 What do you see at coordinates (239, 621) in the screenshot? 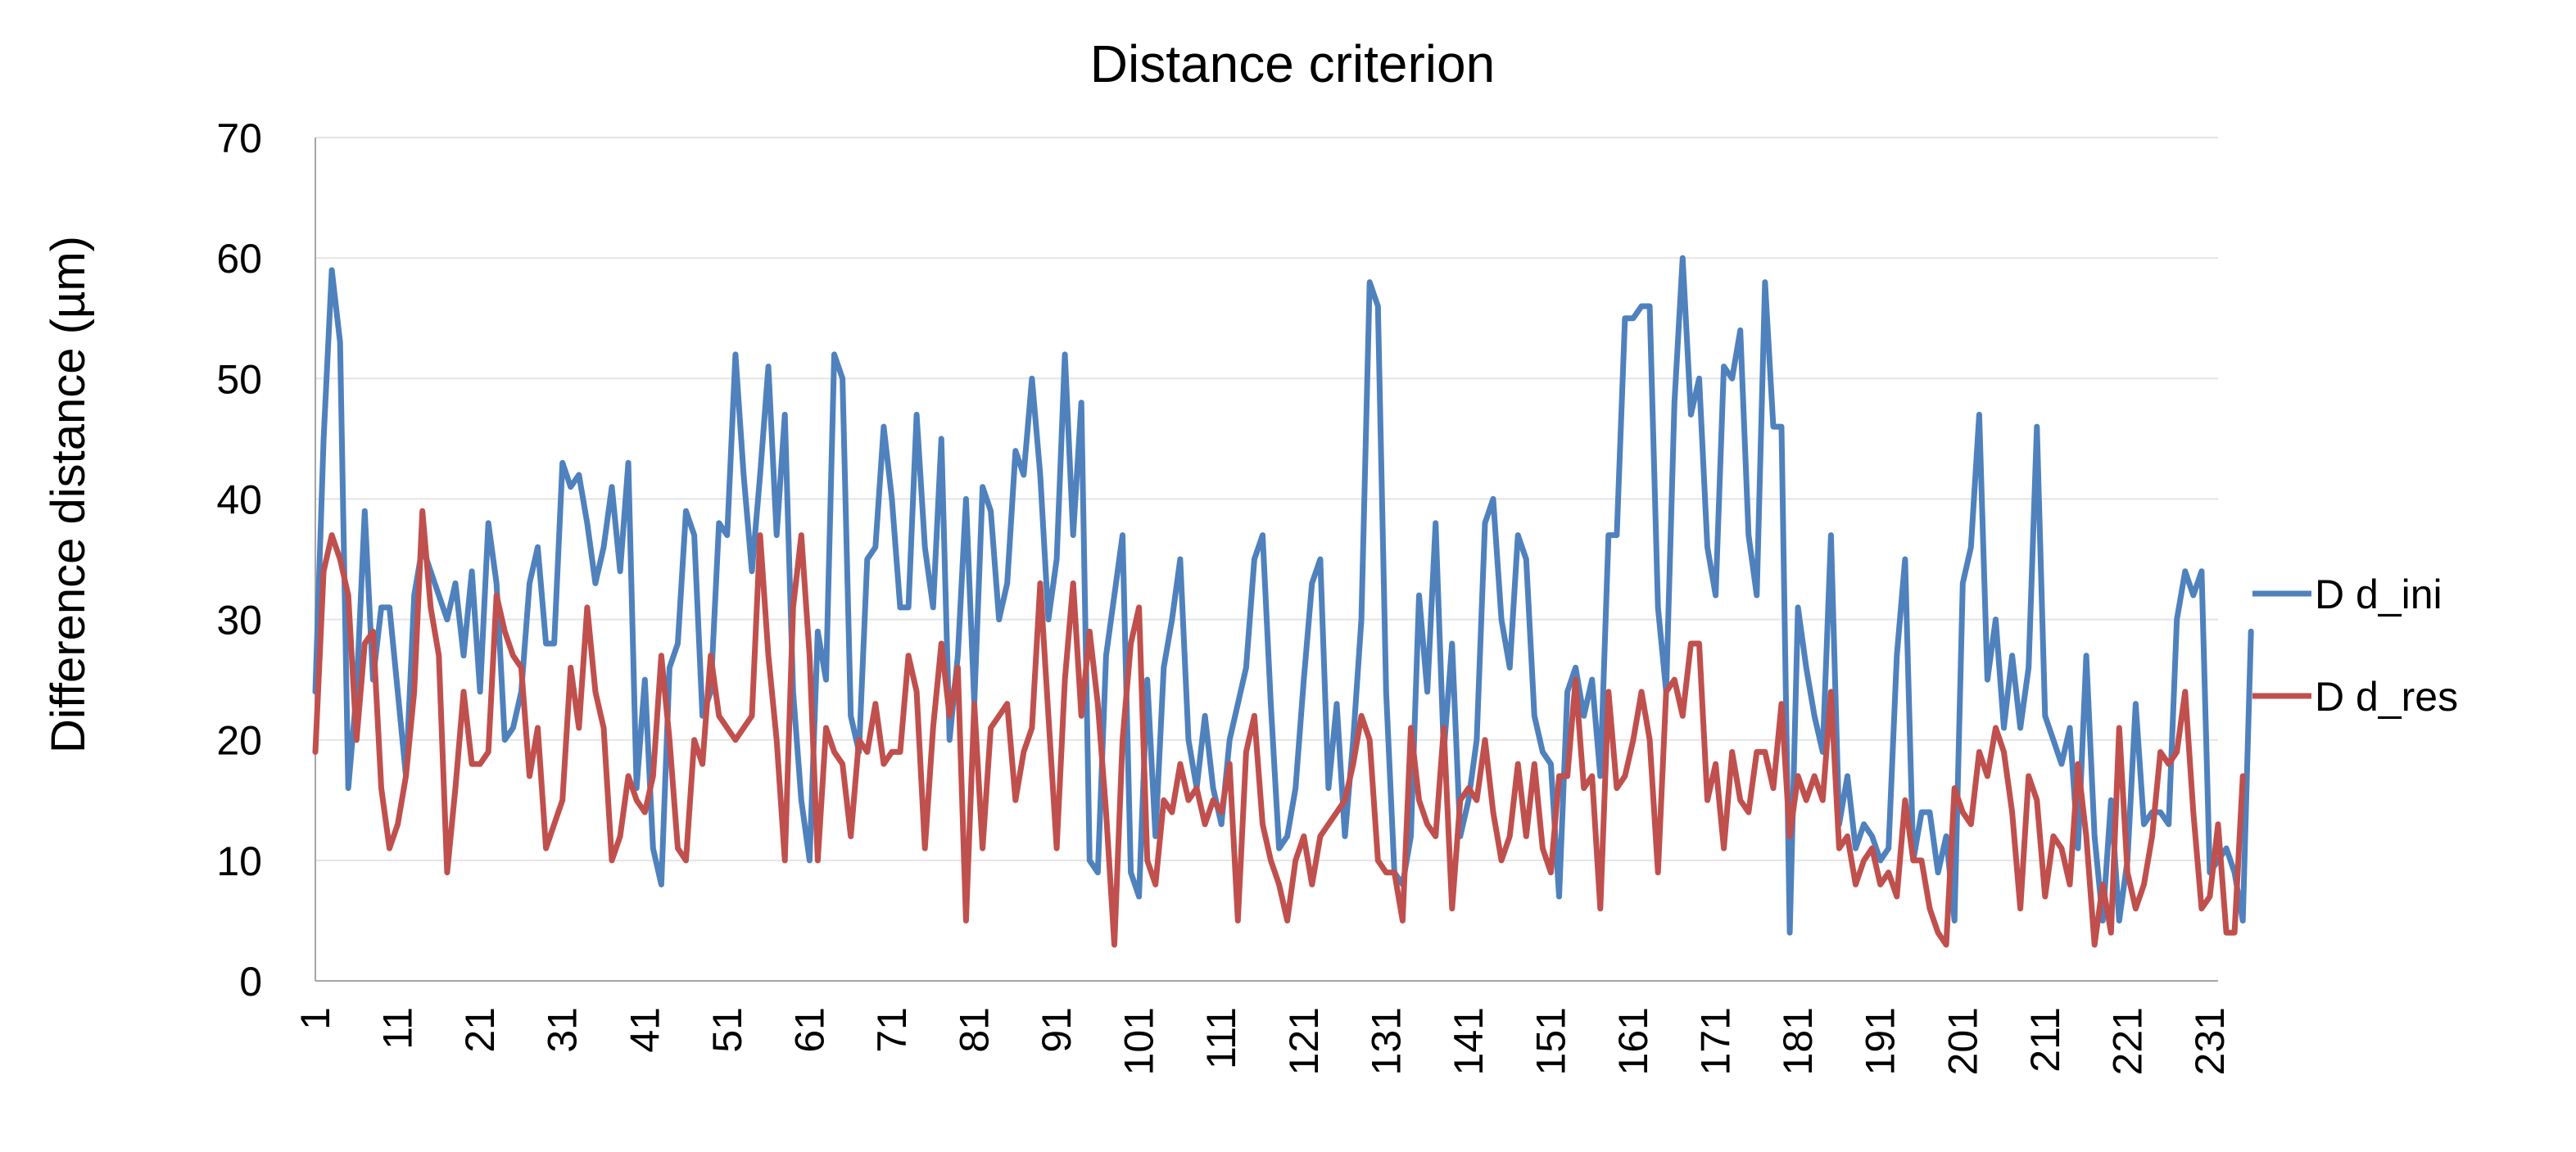
I see `y-tick-label: 30` at bounding box center [239, 621].